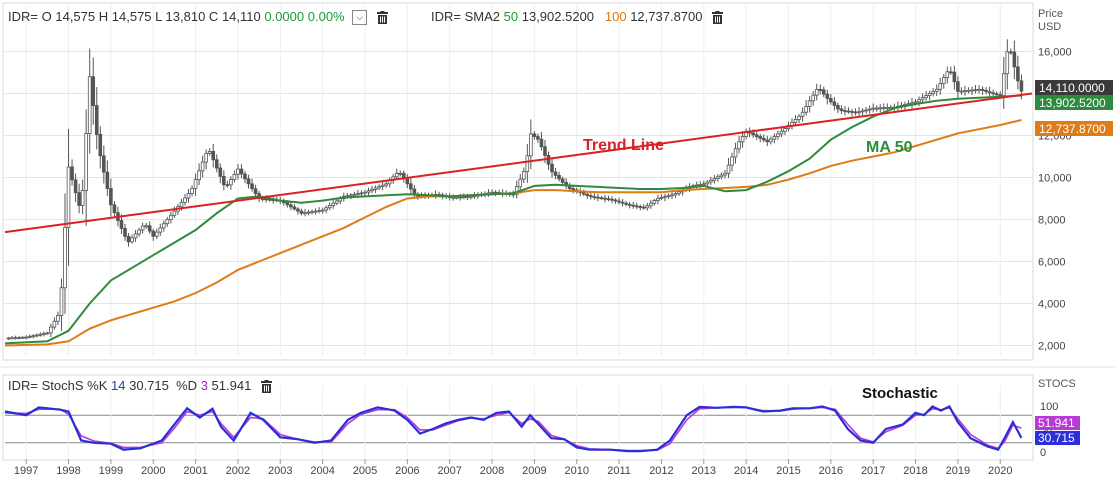 Image resolution: width=1116 pixels, height=494 pixels. Describe the element at coordinates (704, 471) in the screenshot. I see `x-tick-label: 2013` at that location.